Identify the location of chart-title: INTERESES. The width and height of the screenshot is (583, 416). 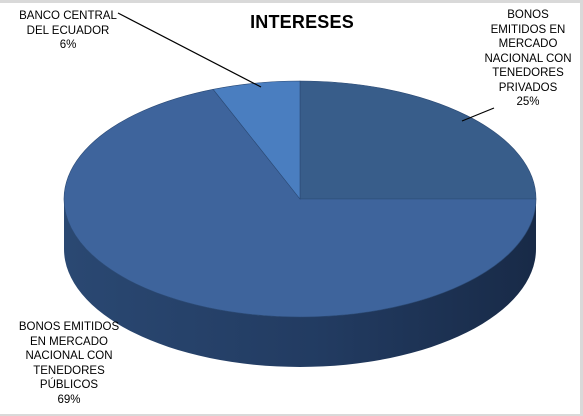
(302, 22).